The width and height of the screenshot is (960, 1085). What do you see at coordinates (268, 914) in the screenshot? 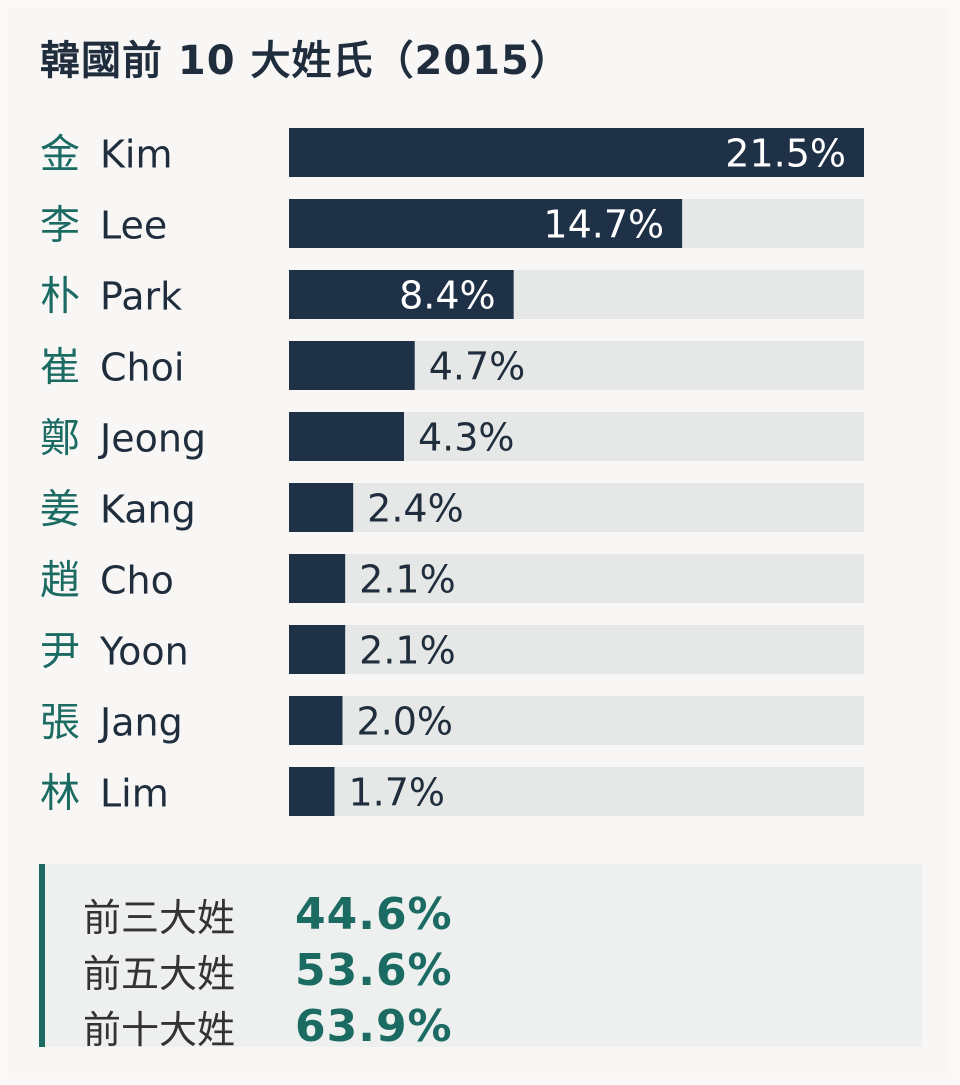
I see `summary-row-top3: 前三大姓 44.6%` at bounding box center [268, 914].